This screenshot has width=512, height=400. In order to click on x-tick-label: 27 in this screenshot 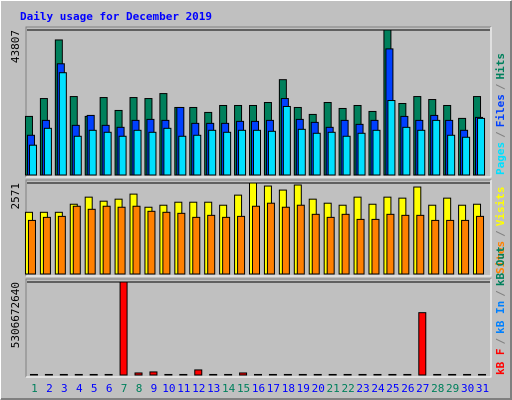, I will do `click(422, 388)`.